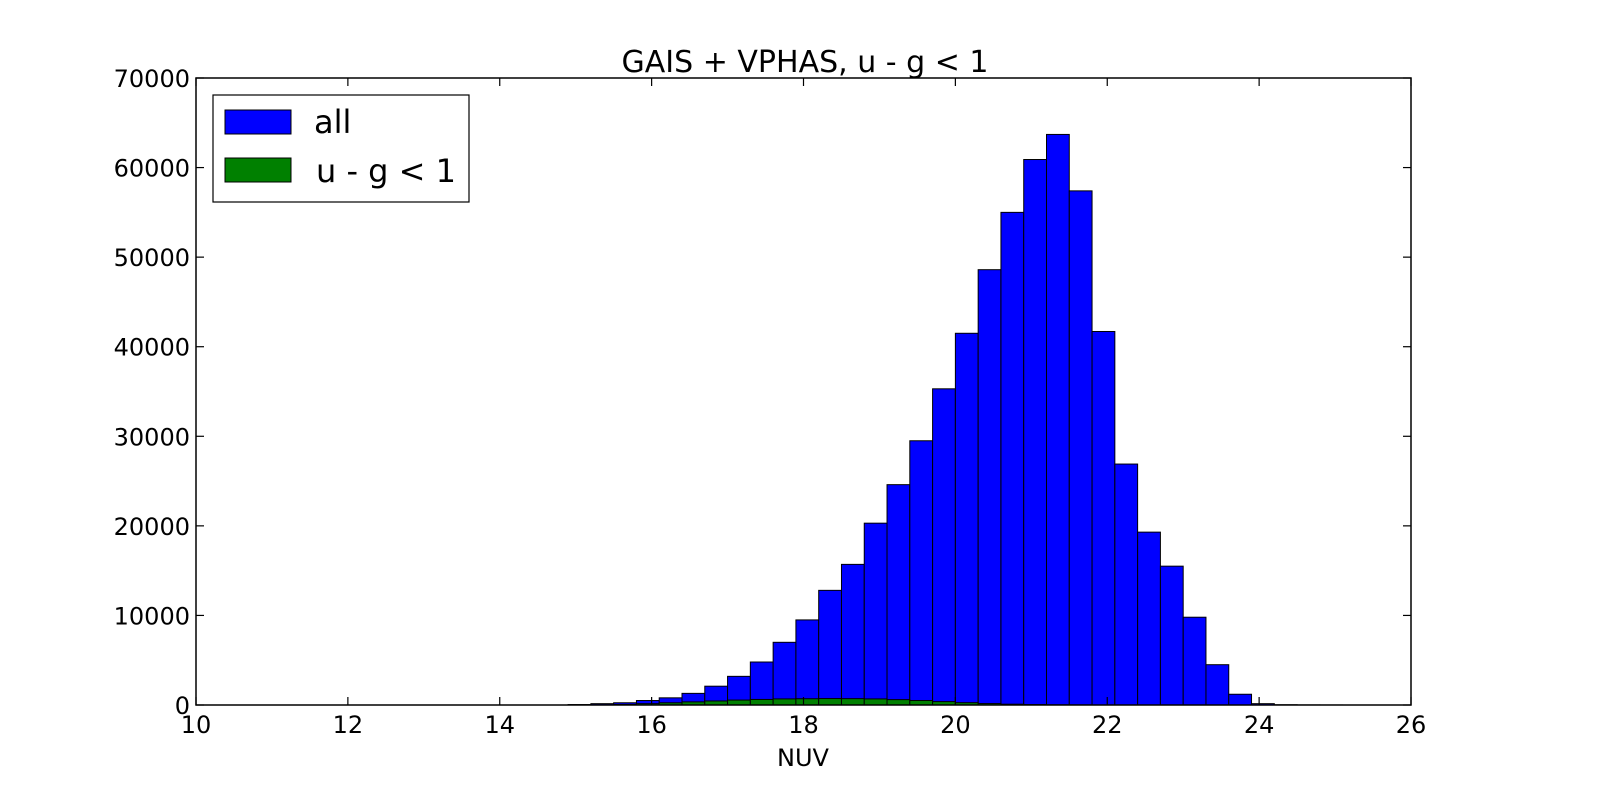 This screenshot has height=800, width=1600. I want to click on y-tick-label-1: 10000, so click(152, 616).